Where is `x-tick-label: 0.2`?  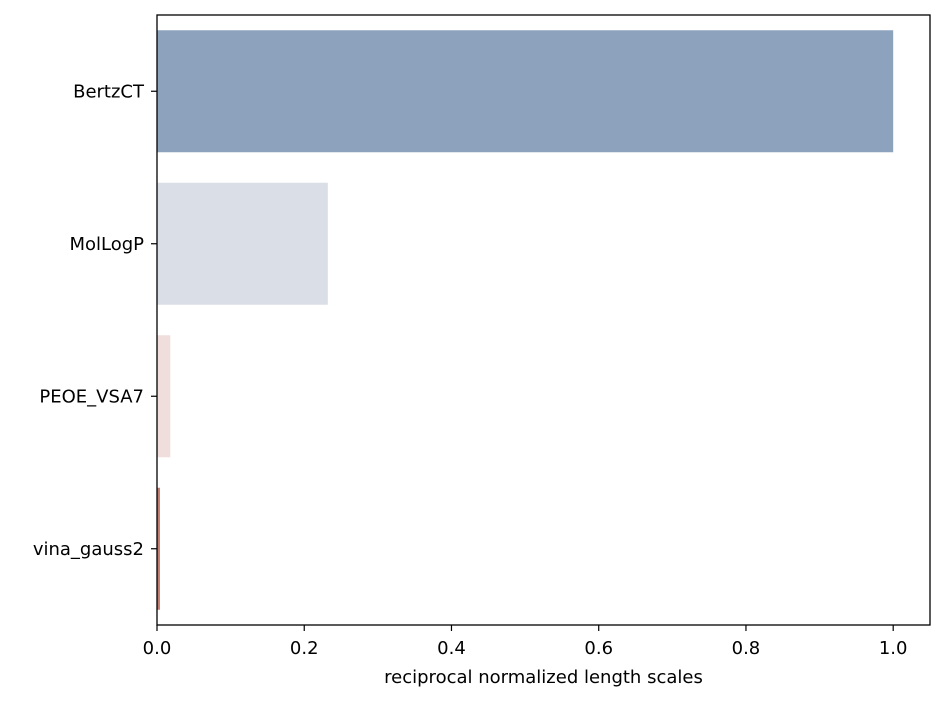 x-tick-label: 0.2 is located at coordinates (304, 648).